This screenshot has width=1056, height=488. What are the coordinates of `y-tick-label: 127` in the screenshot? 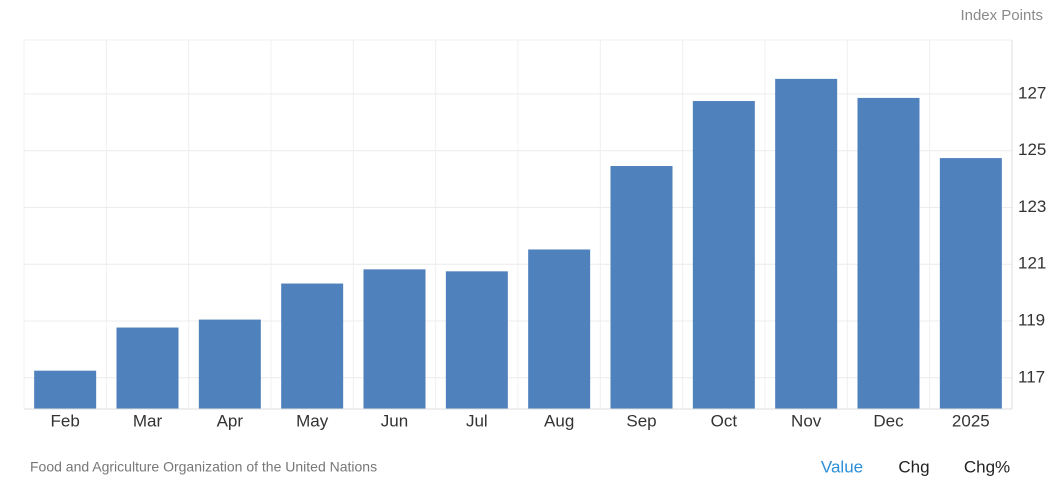 It's located at (1032, 92).